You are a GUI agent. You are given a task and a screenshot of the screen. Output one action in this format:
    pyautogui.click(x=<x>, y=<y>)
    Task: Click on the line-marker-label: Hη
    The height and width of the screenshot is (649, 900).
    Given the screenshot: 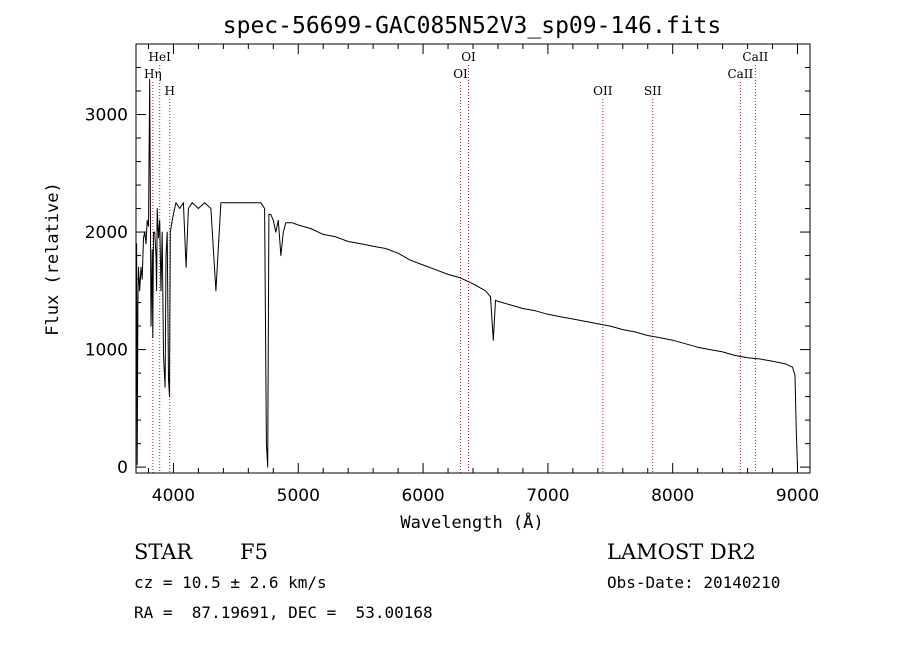 What is the action you would take?
    pyautogui.click(x=153, y=74)
    